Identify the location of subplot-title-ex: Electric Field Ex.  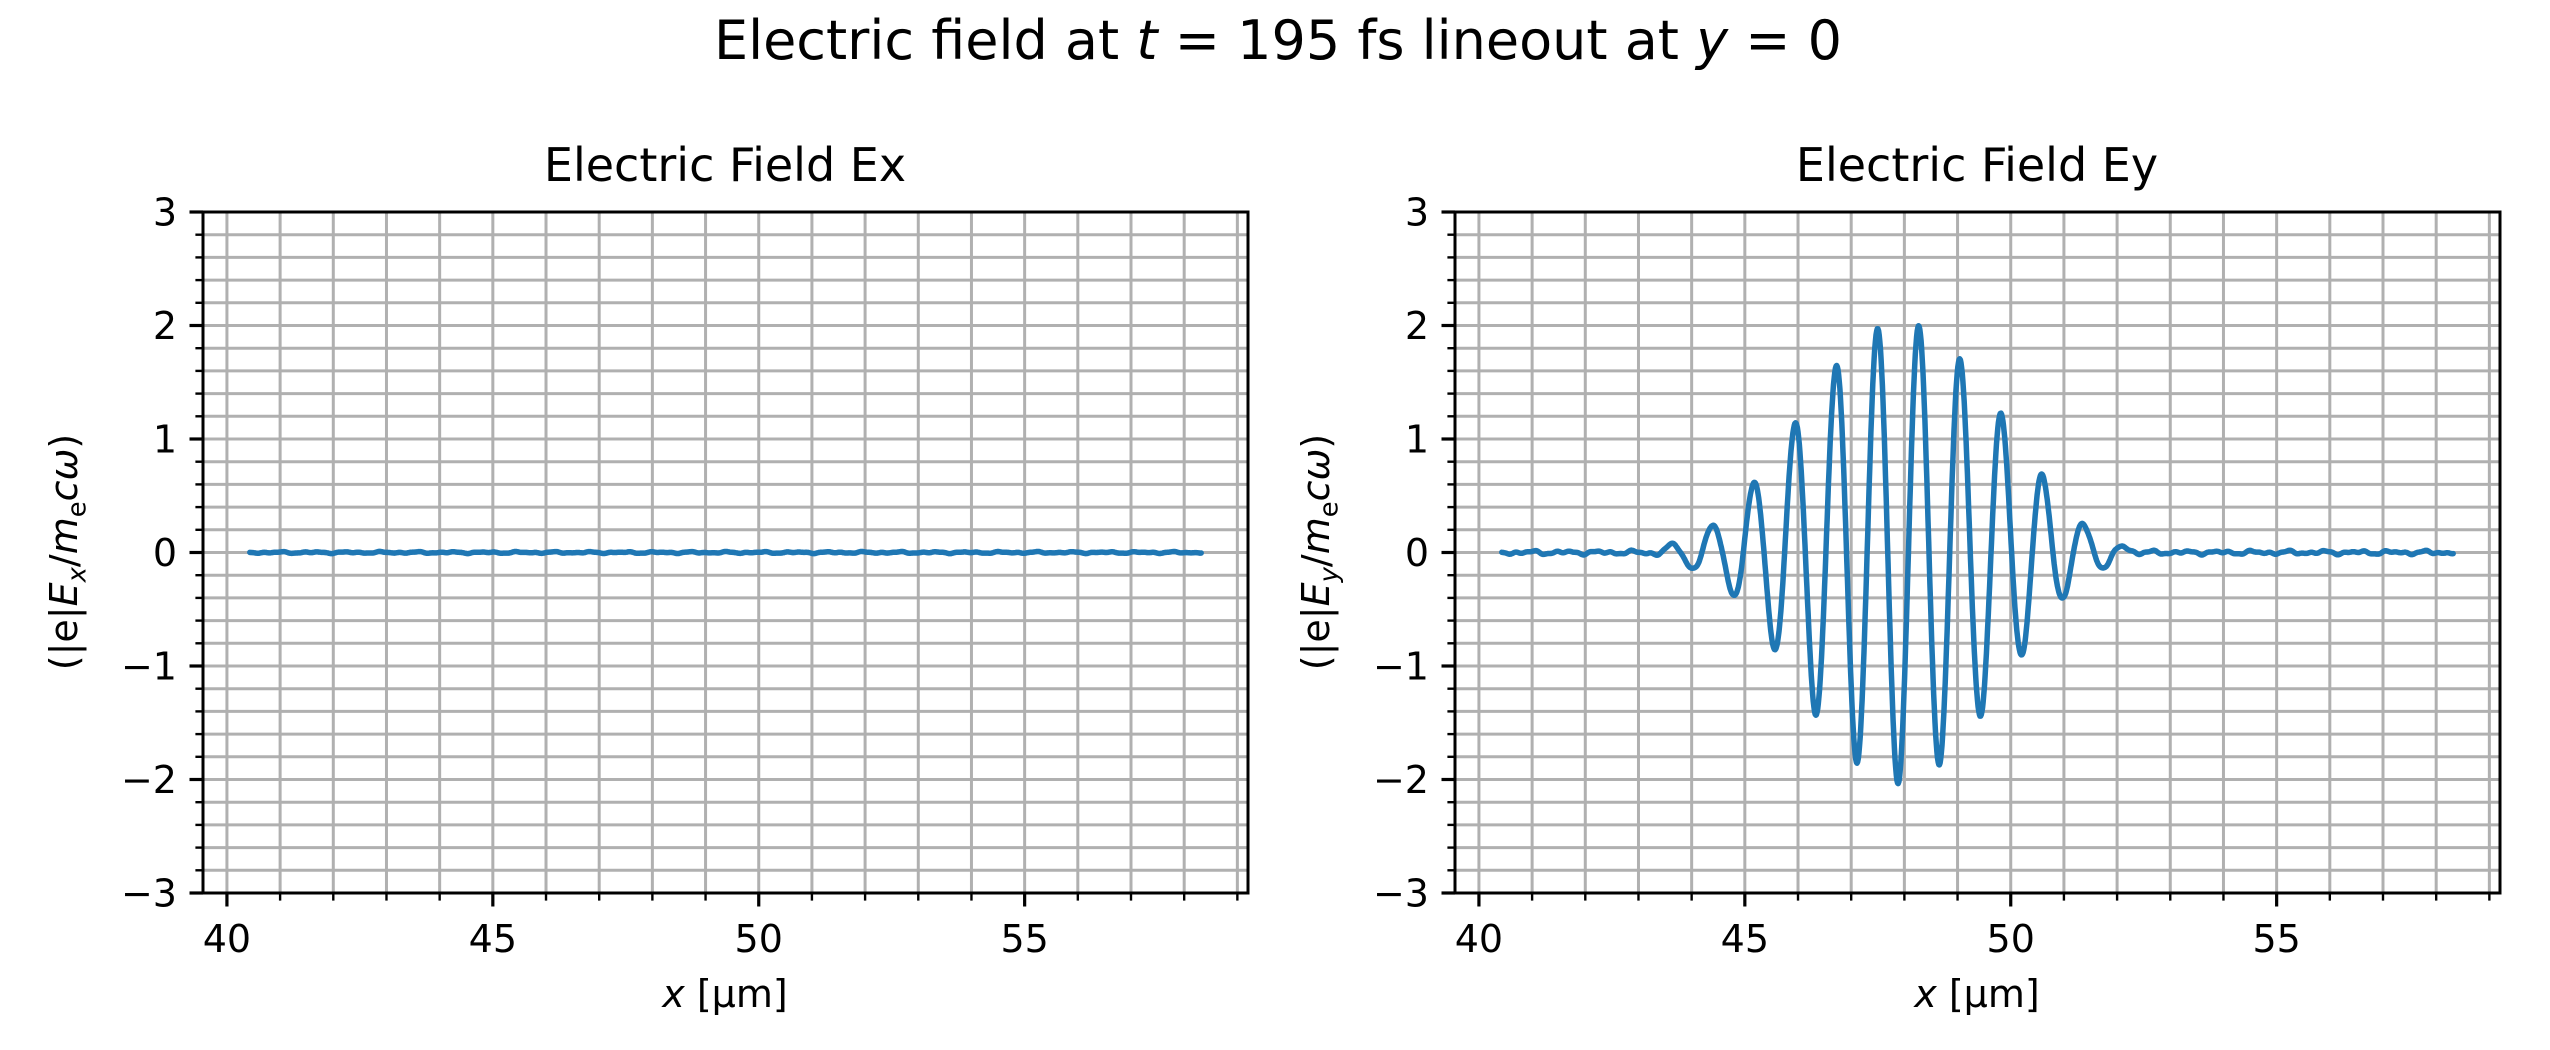
(725, 165).